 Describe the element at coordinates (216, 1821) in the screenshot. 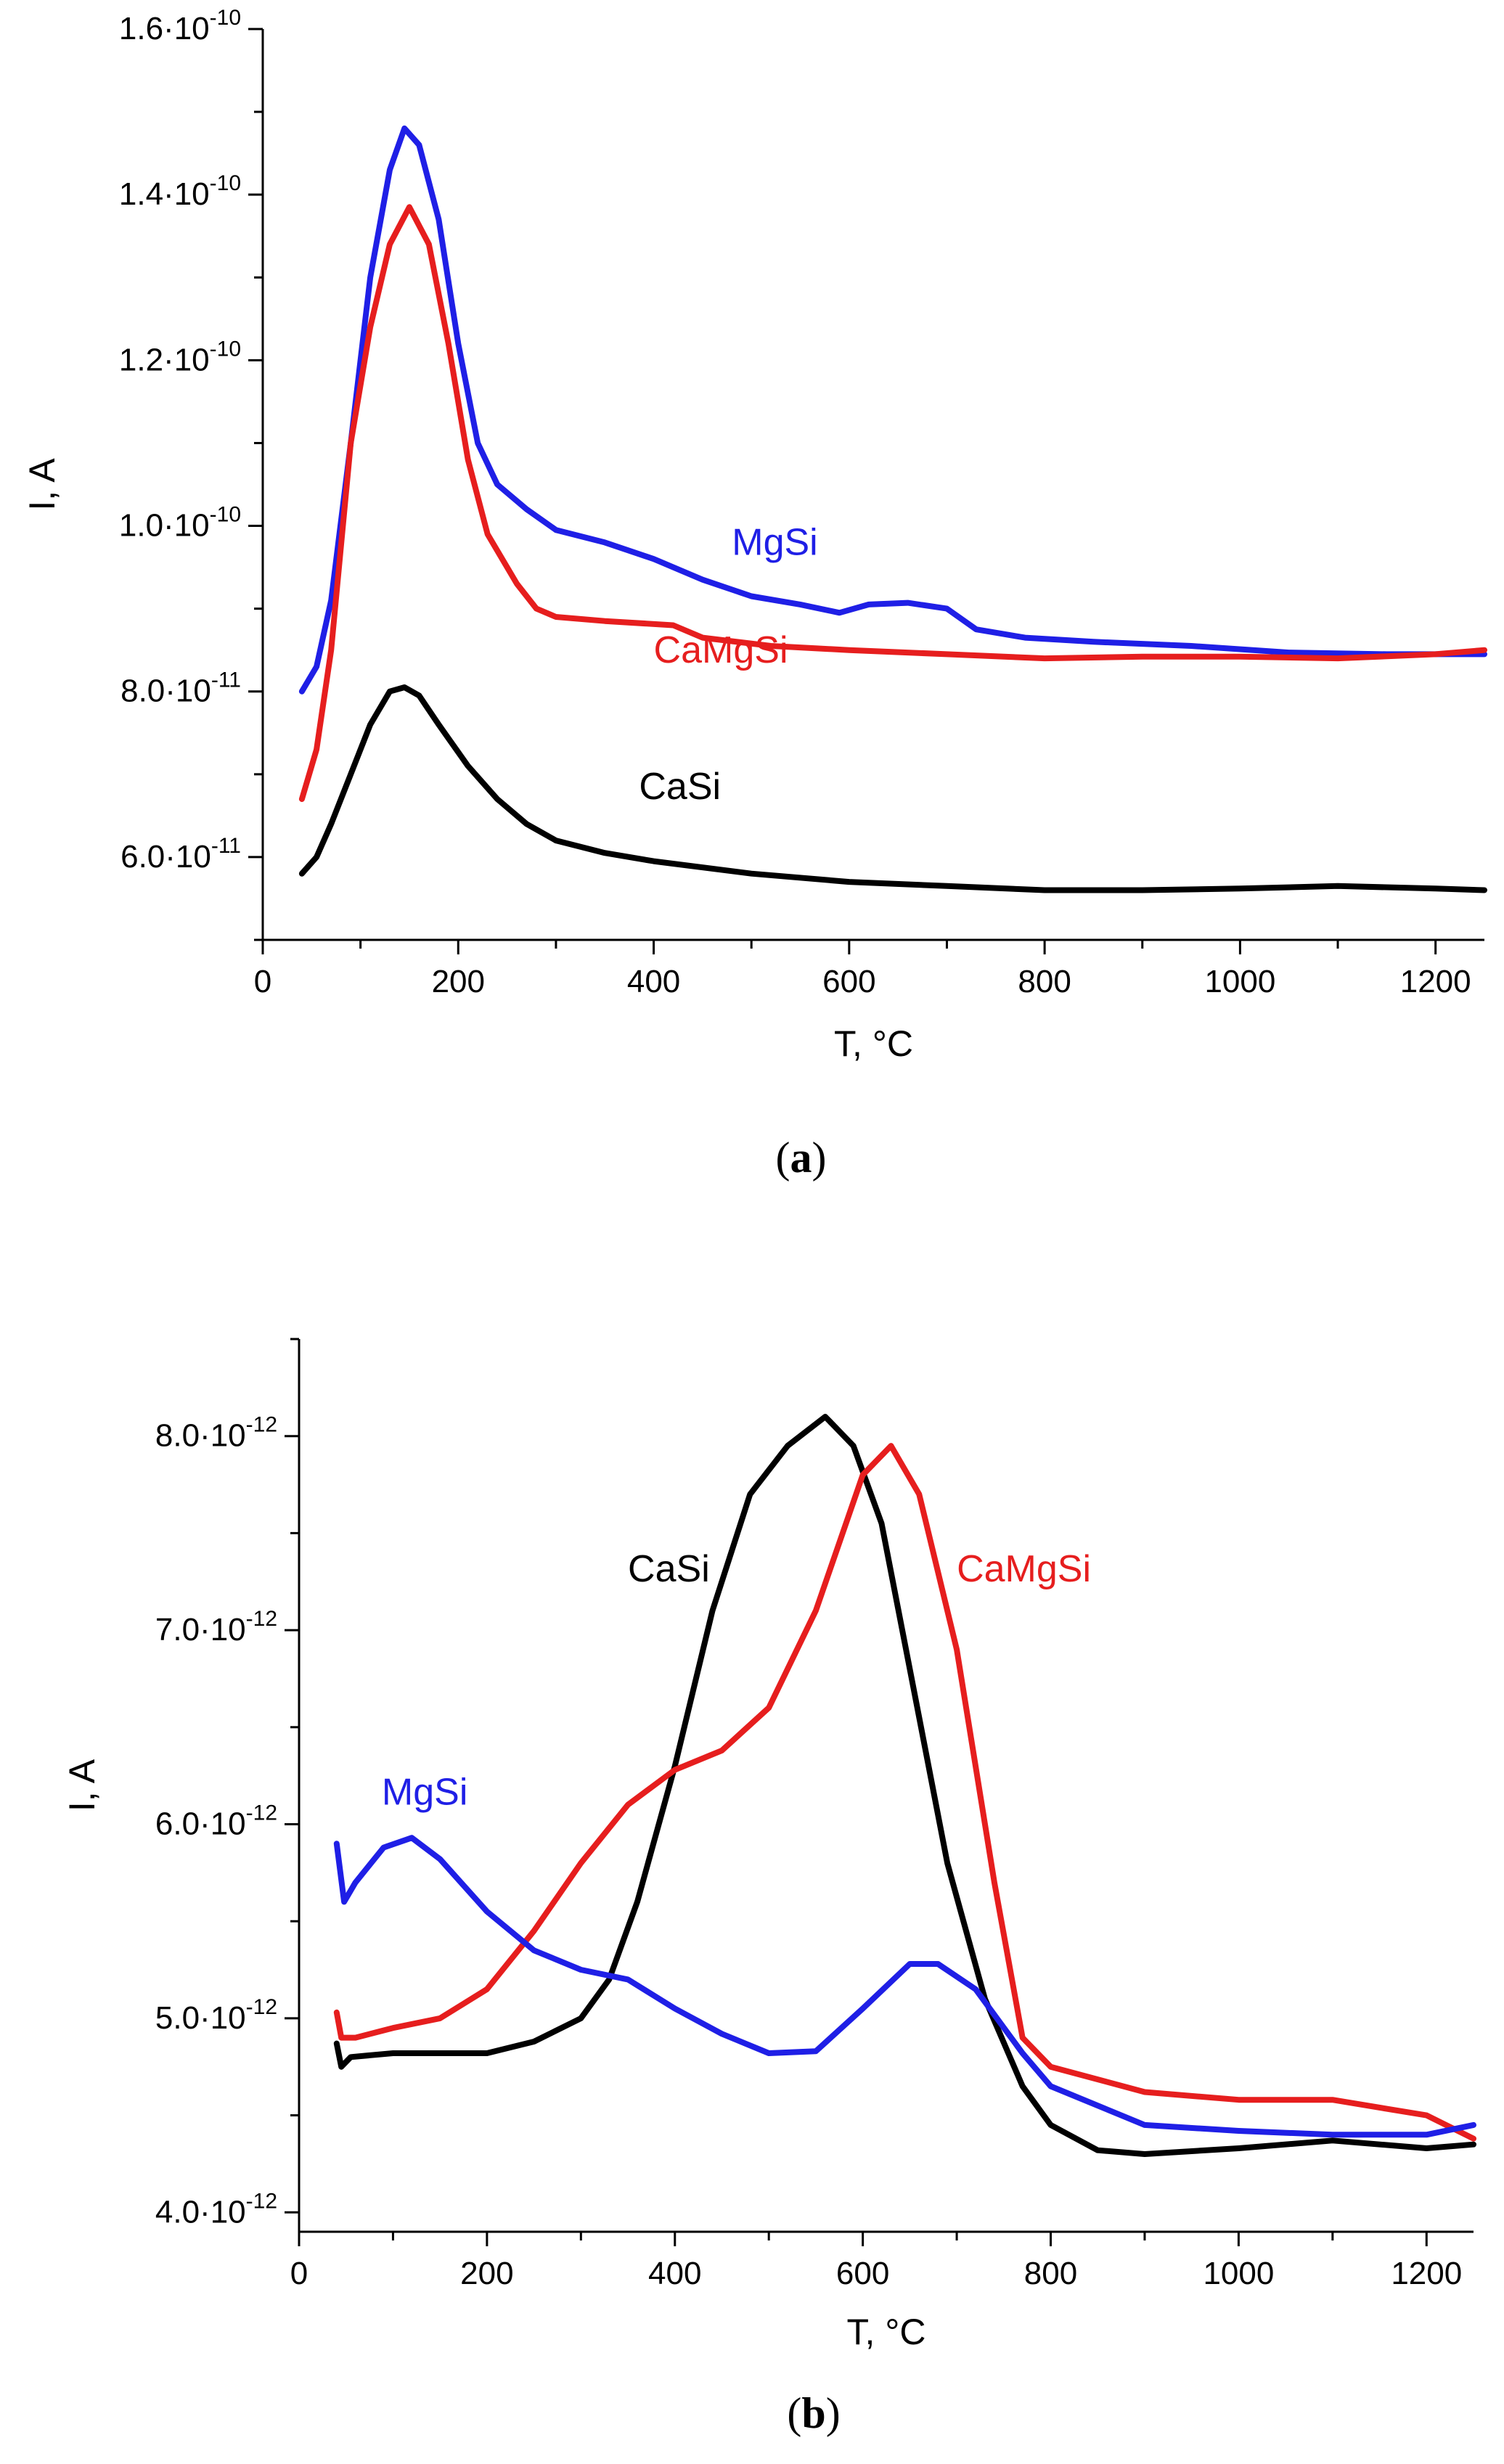

I see `y-tick-label: 6.0·10⁻¹²` at that location.